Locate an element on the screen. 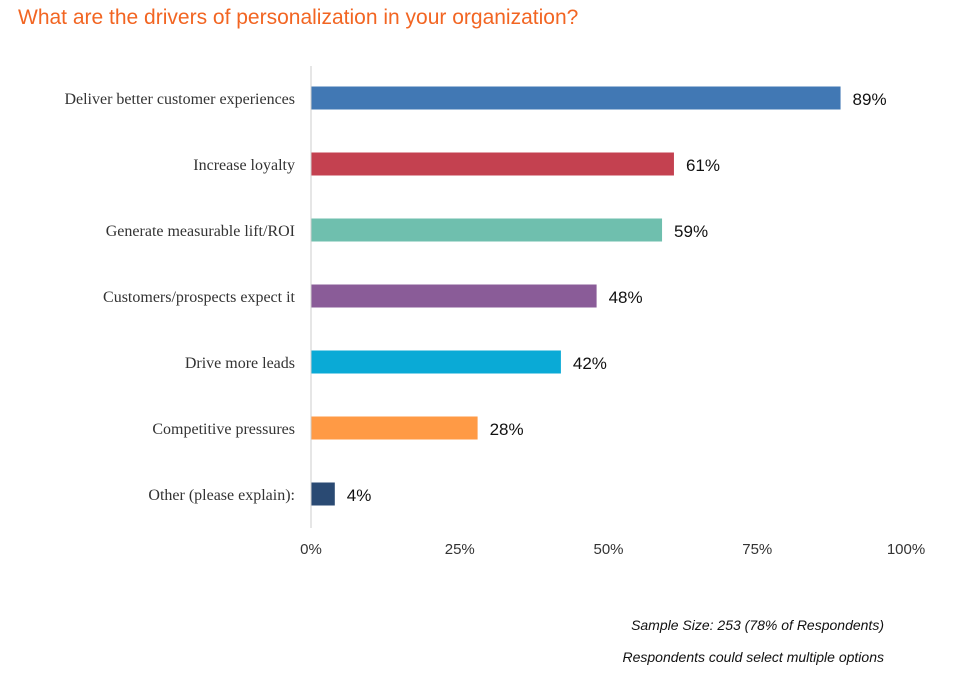 The width and height of the screenshot is (966, 680). category-label: Drive more leads is located at coordinates (240, 363).